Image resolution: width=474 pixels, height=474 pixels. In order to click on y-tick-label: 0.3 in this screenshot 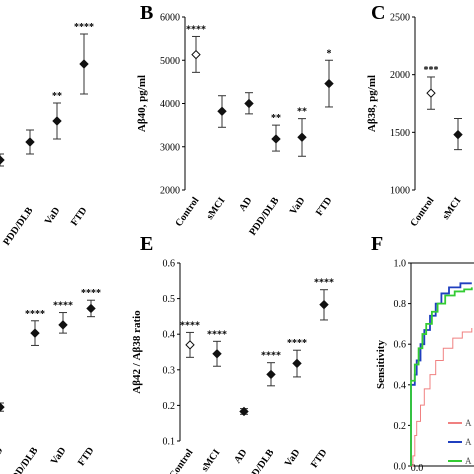, I will do `click(169, 370)`.